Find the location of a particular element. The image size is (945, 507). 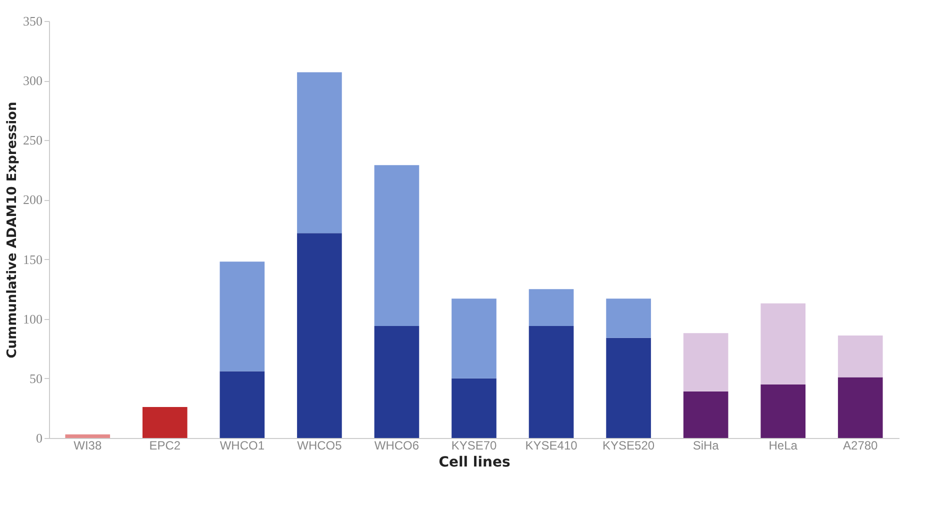

y-tick-label: 150 is located at coordinates (32, 259).